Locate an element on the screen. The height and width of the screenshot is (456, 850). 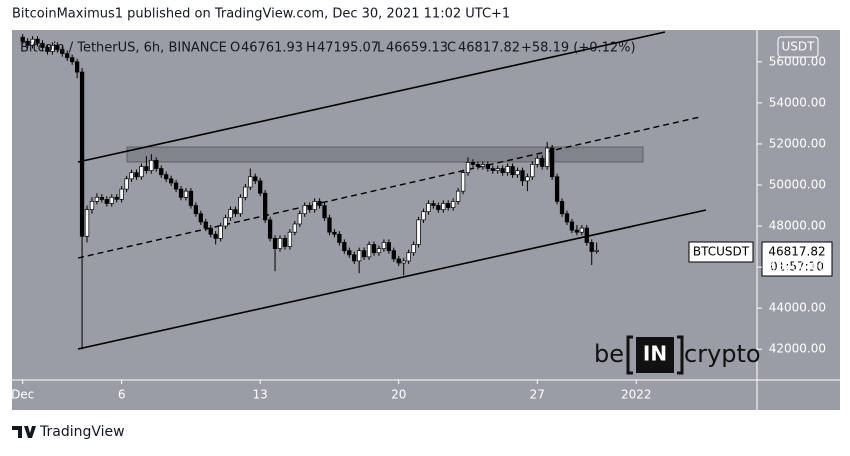
y-tick-label: 52000.00 is located at coordinates (797, 143).